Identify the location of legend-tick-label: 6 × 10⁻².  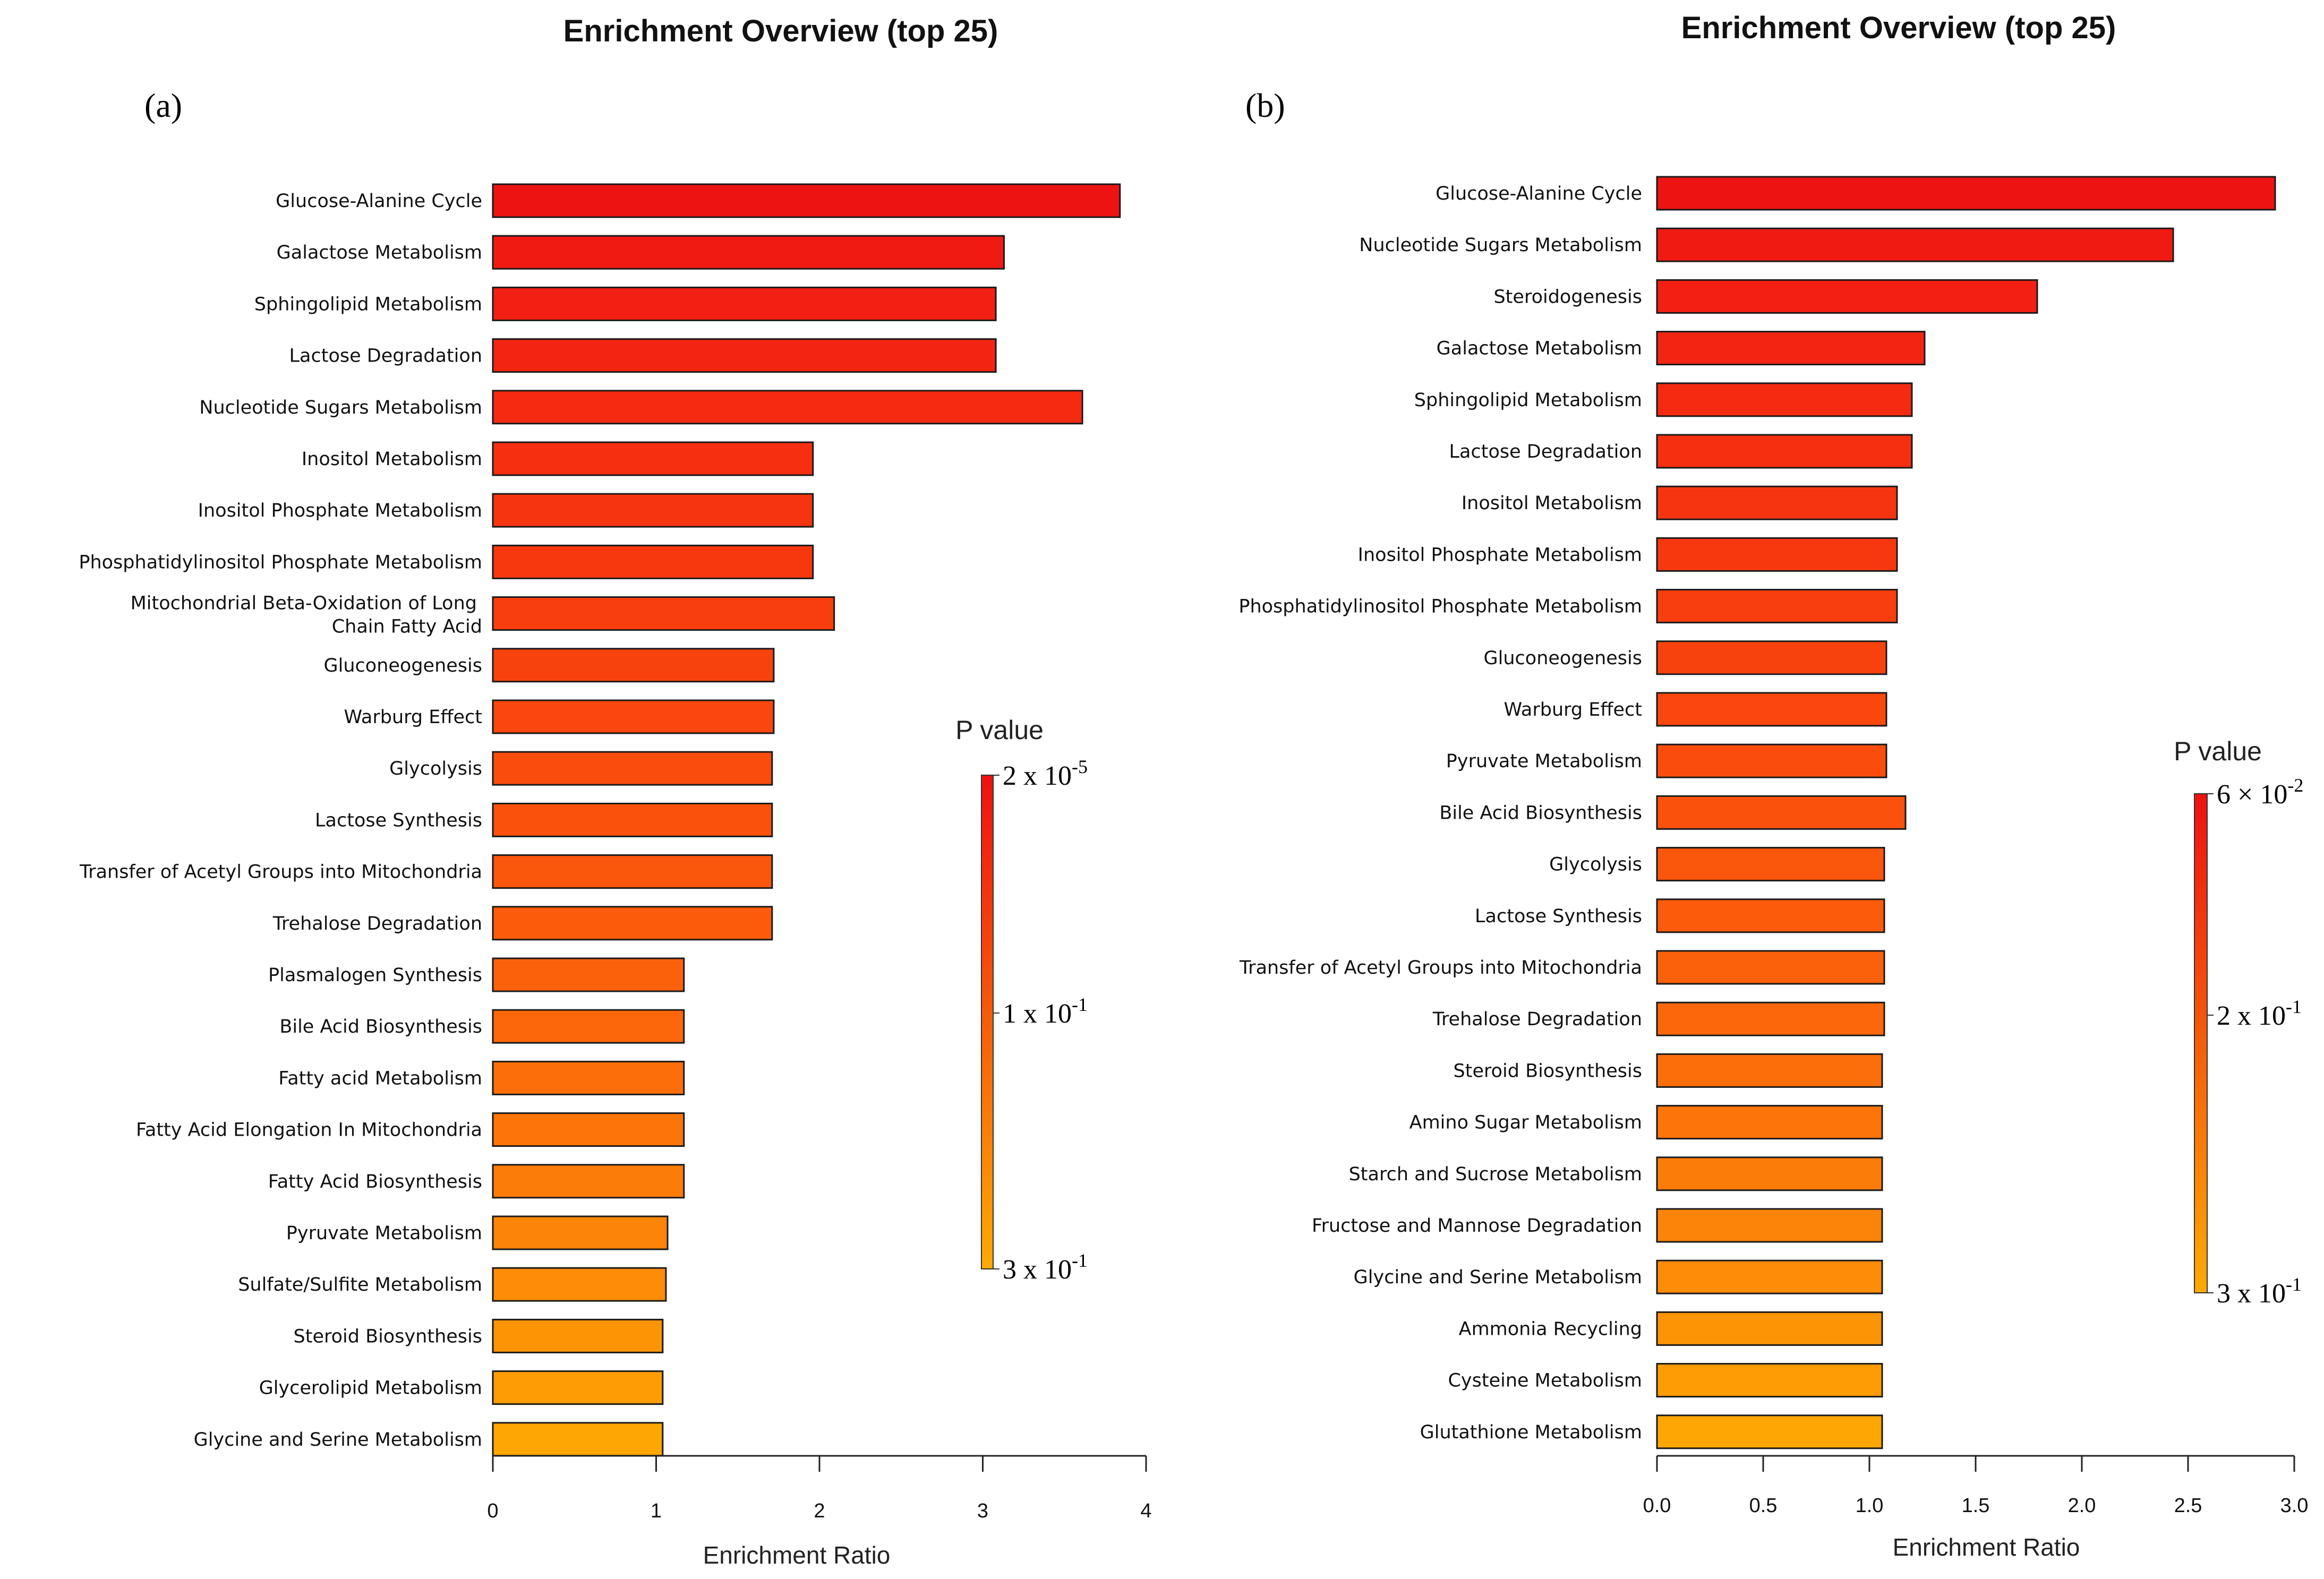
(2260, 792).